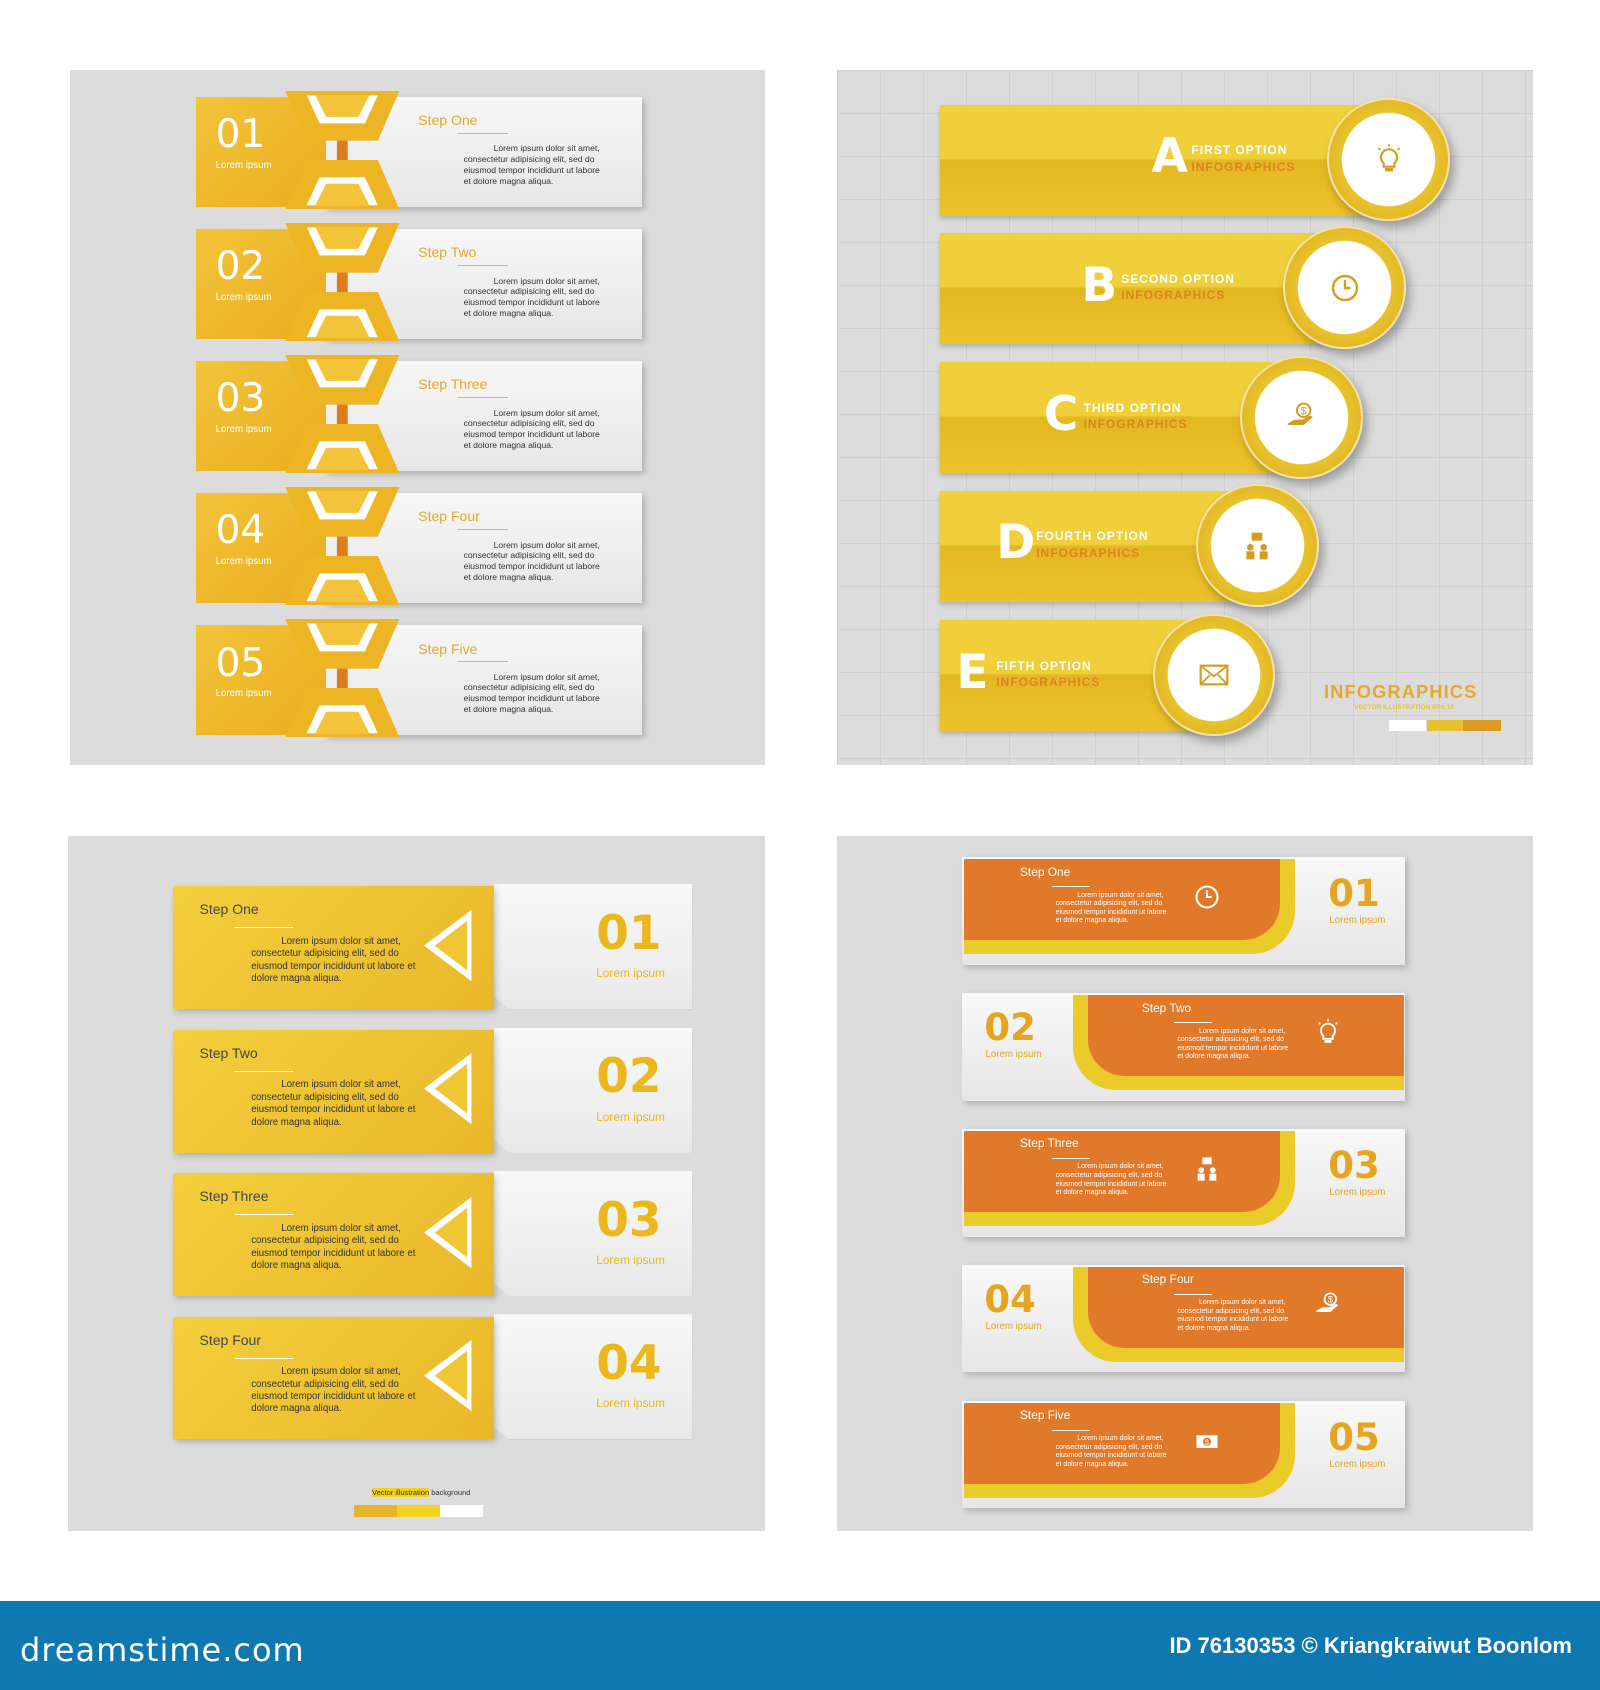 The width and height of the screenshot is (1600, 1690). What do you see at coordinates (240, 663) in the screenshot?
I see `step-number: 05` at bounding box center [240, 663].